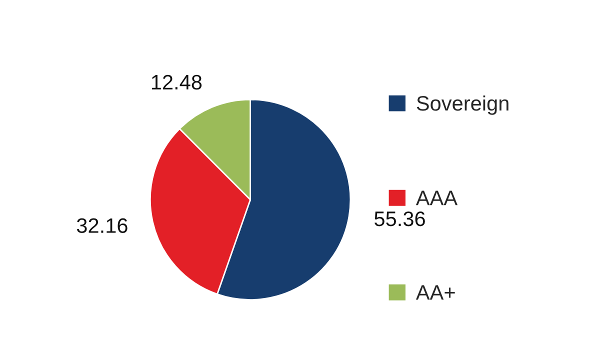 The image size is (596, 363). I want to click on legend-label: AA+, so click(435, 292).